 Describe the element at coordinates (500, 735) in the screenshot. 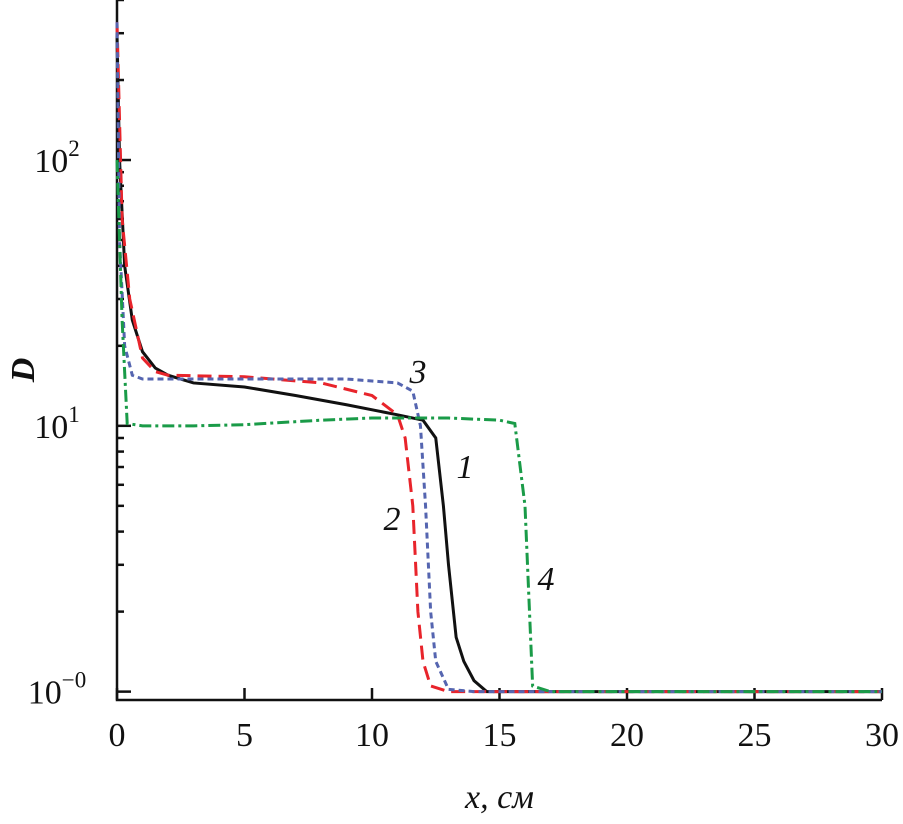

I see `x-tick-label: 15` at that location.